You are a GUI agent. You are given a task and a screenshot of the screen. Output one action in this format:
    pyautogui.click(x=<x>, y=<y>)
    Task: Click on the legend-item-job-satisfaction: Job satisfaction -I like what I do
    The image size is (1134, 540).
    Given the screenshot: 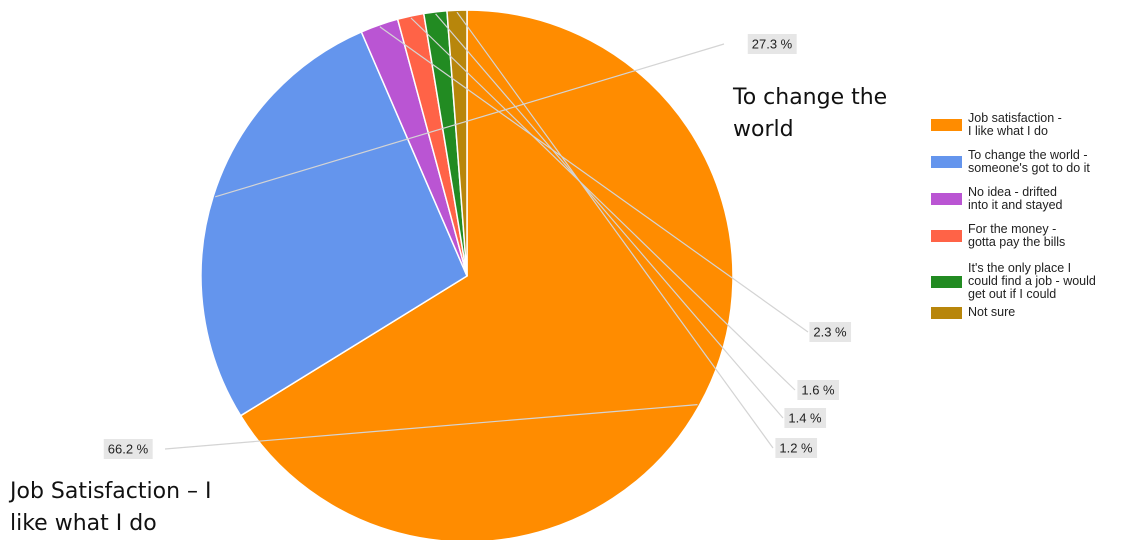 What is the action you would take?
    pyautogui.click(x=1031, y=125)
    